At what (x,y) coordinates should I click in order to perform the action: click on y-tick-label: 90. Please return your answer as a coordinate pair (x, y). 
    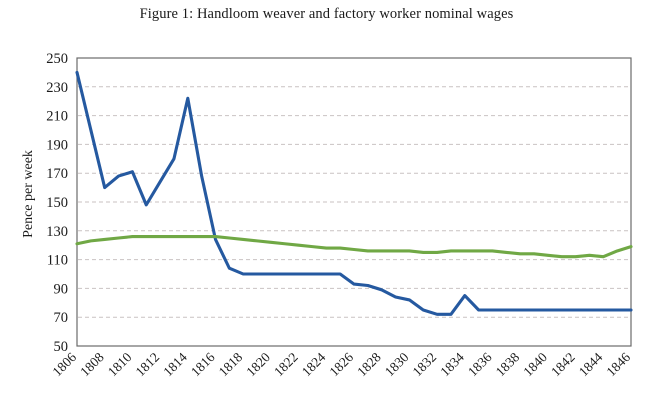
    Looking at the image, I should click on (61, 289).